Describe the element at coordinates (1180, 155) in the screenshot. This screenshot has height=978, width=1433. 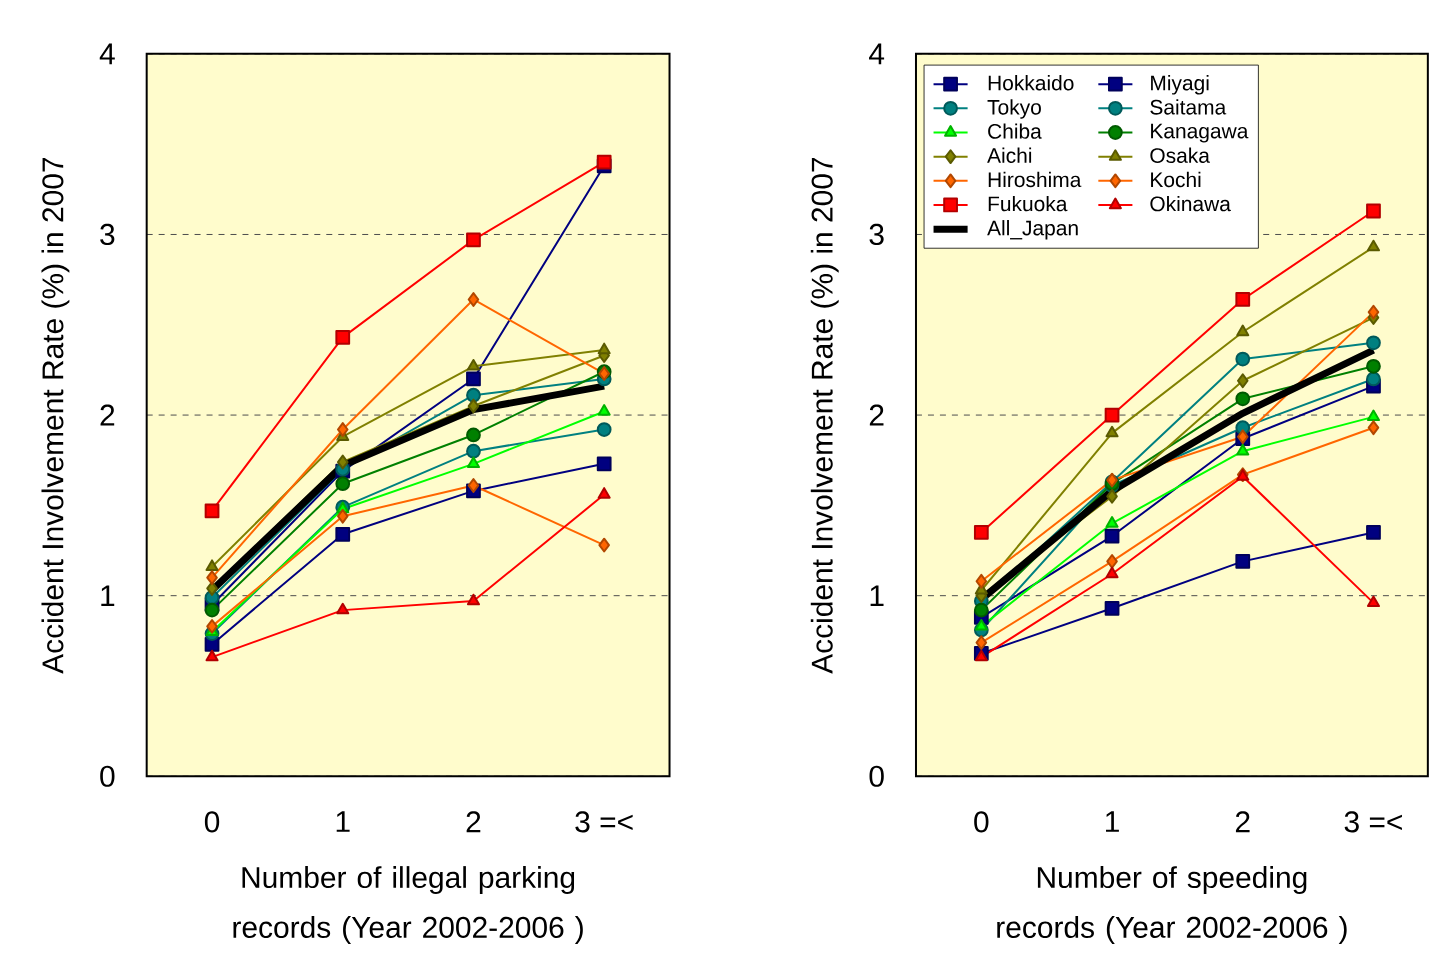
I see `legend-label: Osaka` at that location.